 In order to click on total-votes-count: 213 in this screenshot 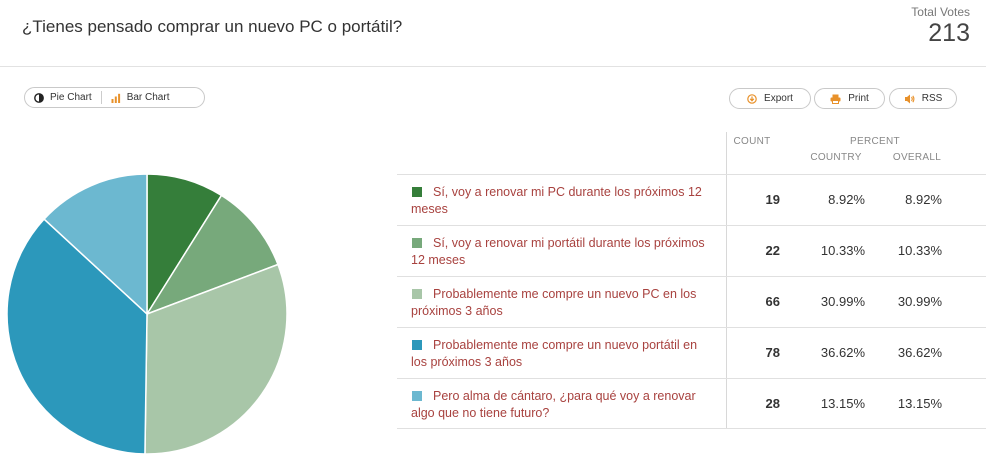, I will do `click(949, 33)`.